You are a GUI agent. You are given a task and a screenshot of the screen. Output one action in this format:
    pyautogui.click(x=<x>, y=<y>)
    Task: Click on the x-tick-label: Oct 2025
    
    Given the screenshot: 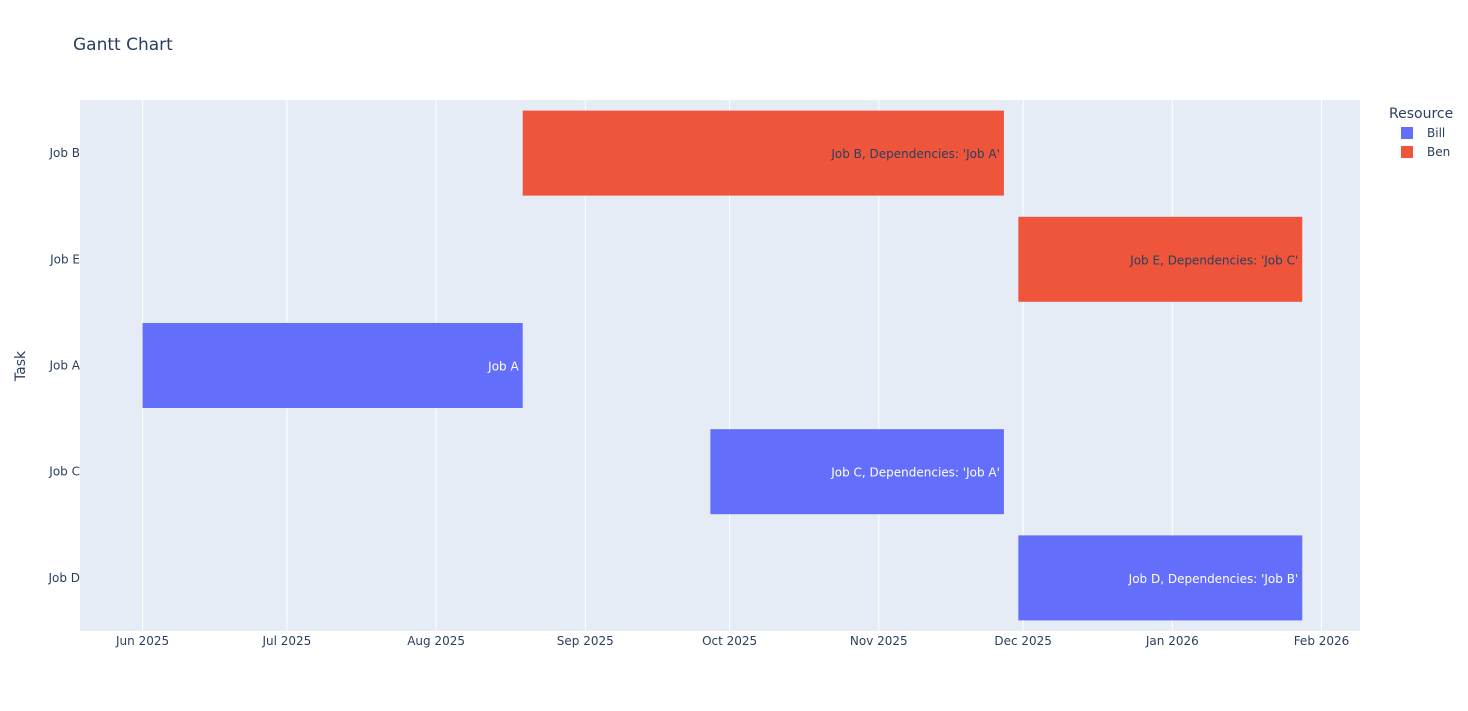 What is the action you would take?
    pyautogui.click(x=729, y=641)
    